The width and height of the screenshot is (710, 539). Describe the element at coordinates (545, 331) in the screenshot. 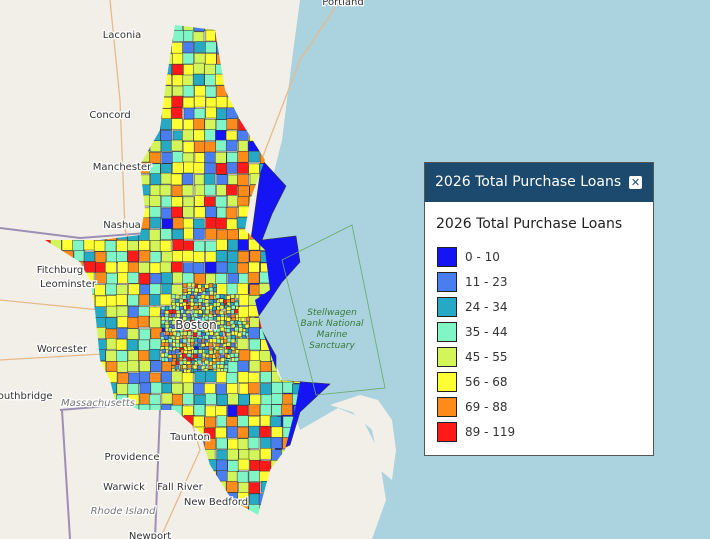

I see `legend-item: 35 - 44` at that location.